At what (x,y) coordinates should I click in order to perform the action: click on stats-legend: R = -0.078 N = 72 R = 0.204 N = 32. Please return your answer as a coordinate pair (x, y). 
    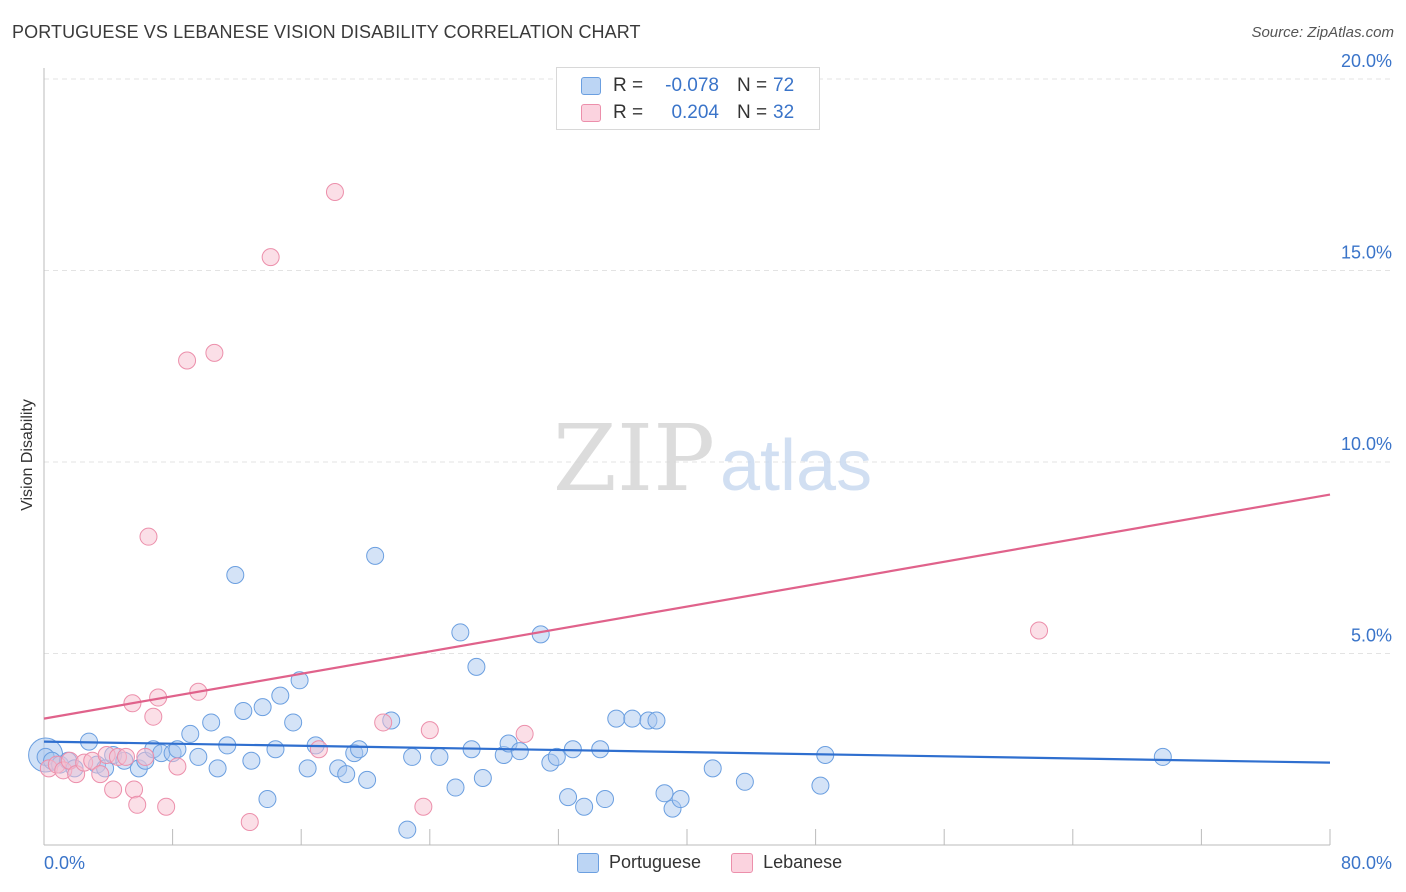
    Looking at the image, I should click on (688, 98).